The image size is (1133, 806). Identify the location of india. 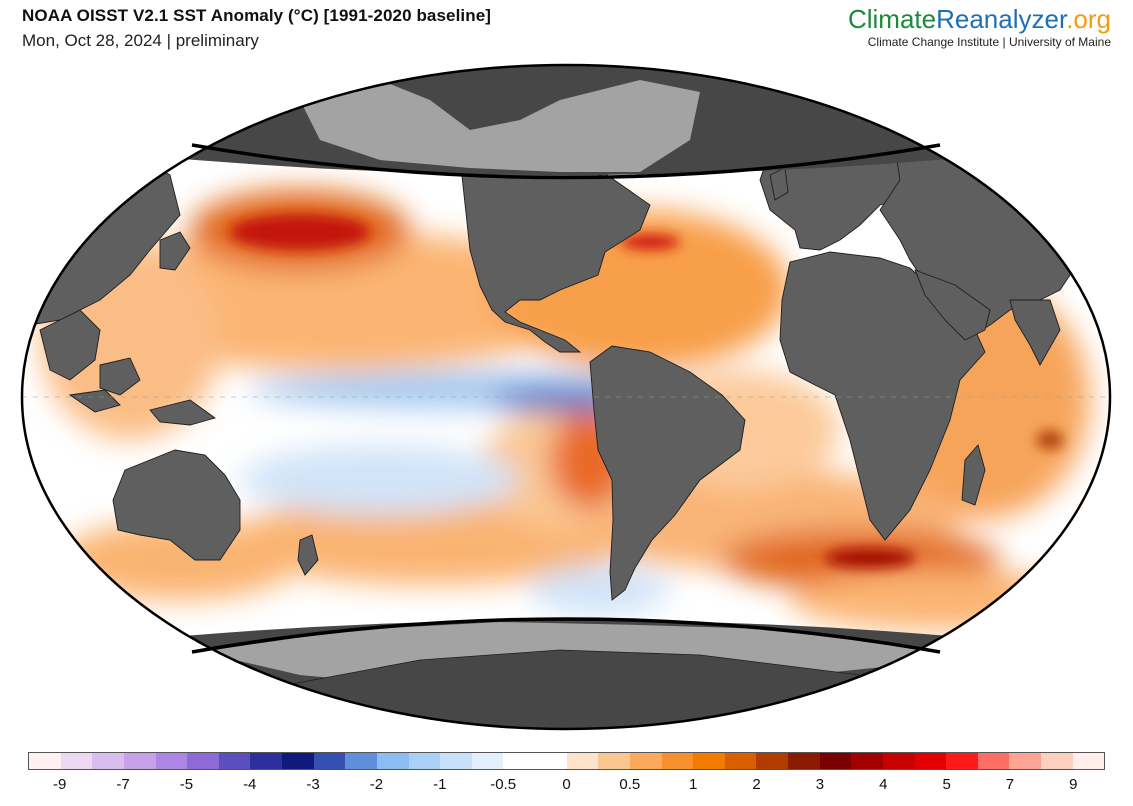
(1035, 332).